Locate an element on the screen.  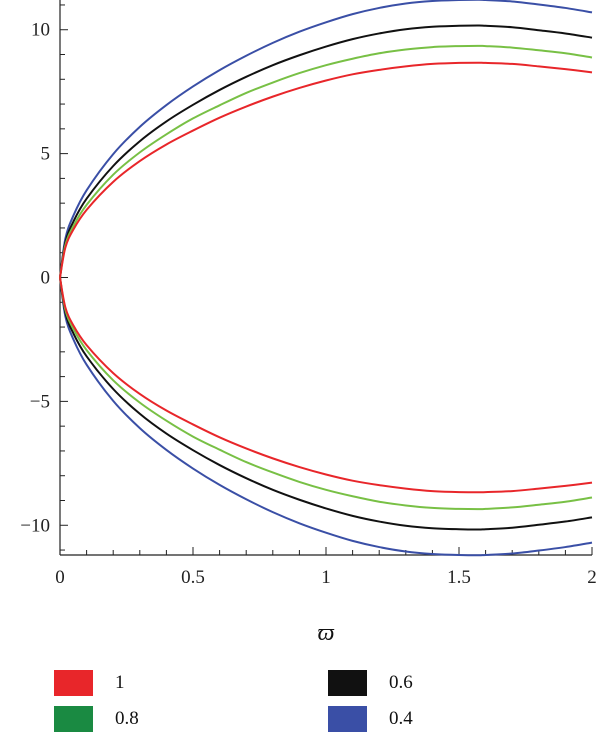
x-ticks: 0 0.5 1 1.5 2 is located at coordinates (326, 567).